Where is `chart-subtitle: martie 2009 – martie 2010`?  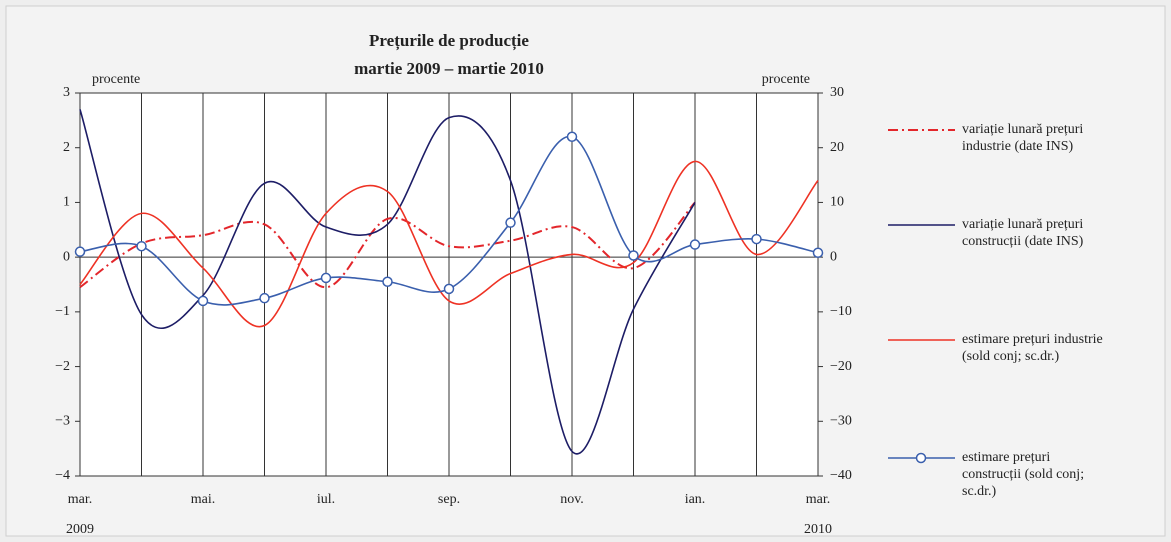 chart-subtitle: martie 2009 – martie 2010 is located at coordinates (449, 68).